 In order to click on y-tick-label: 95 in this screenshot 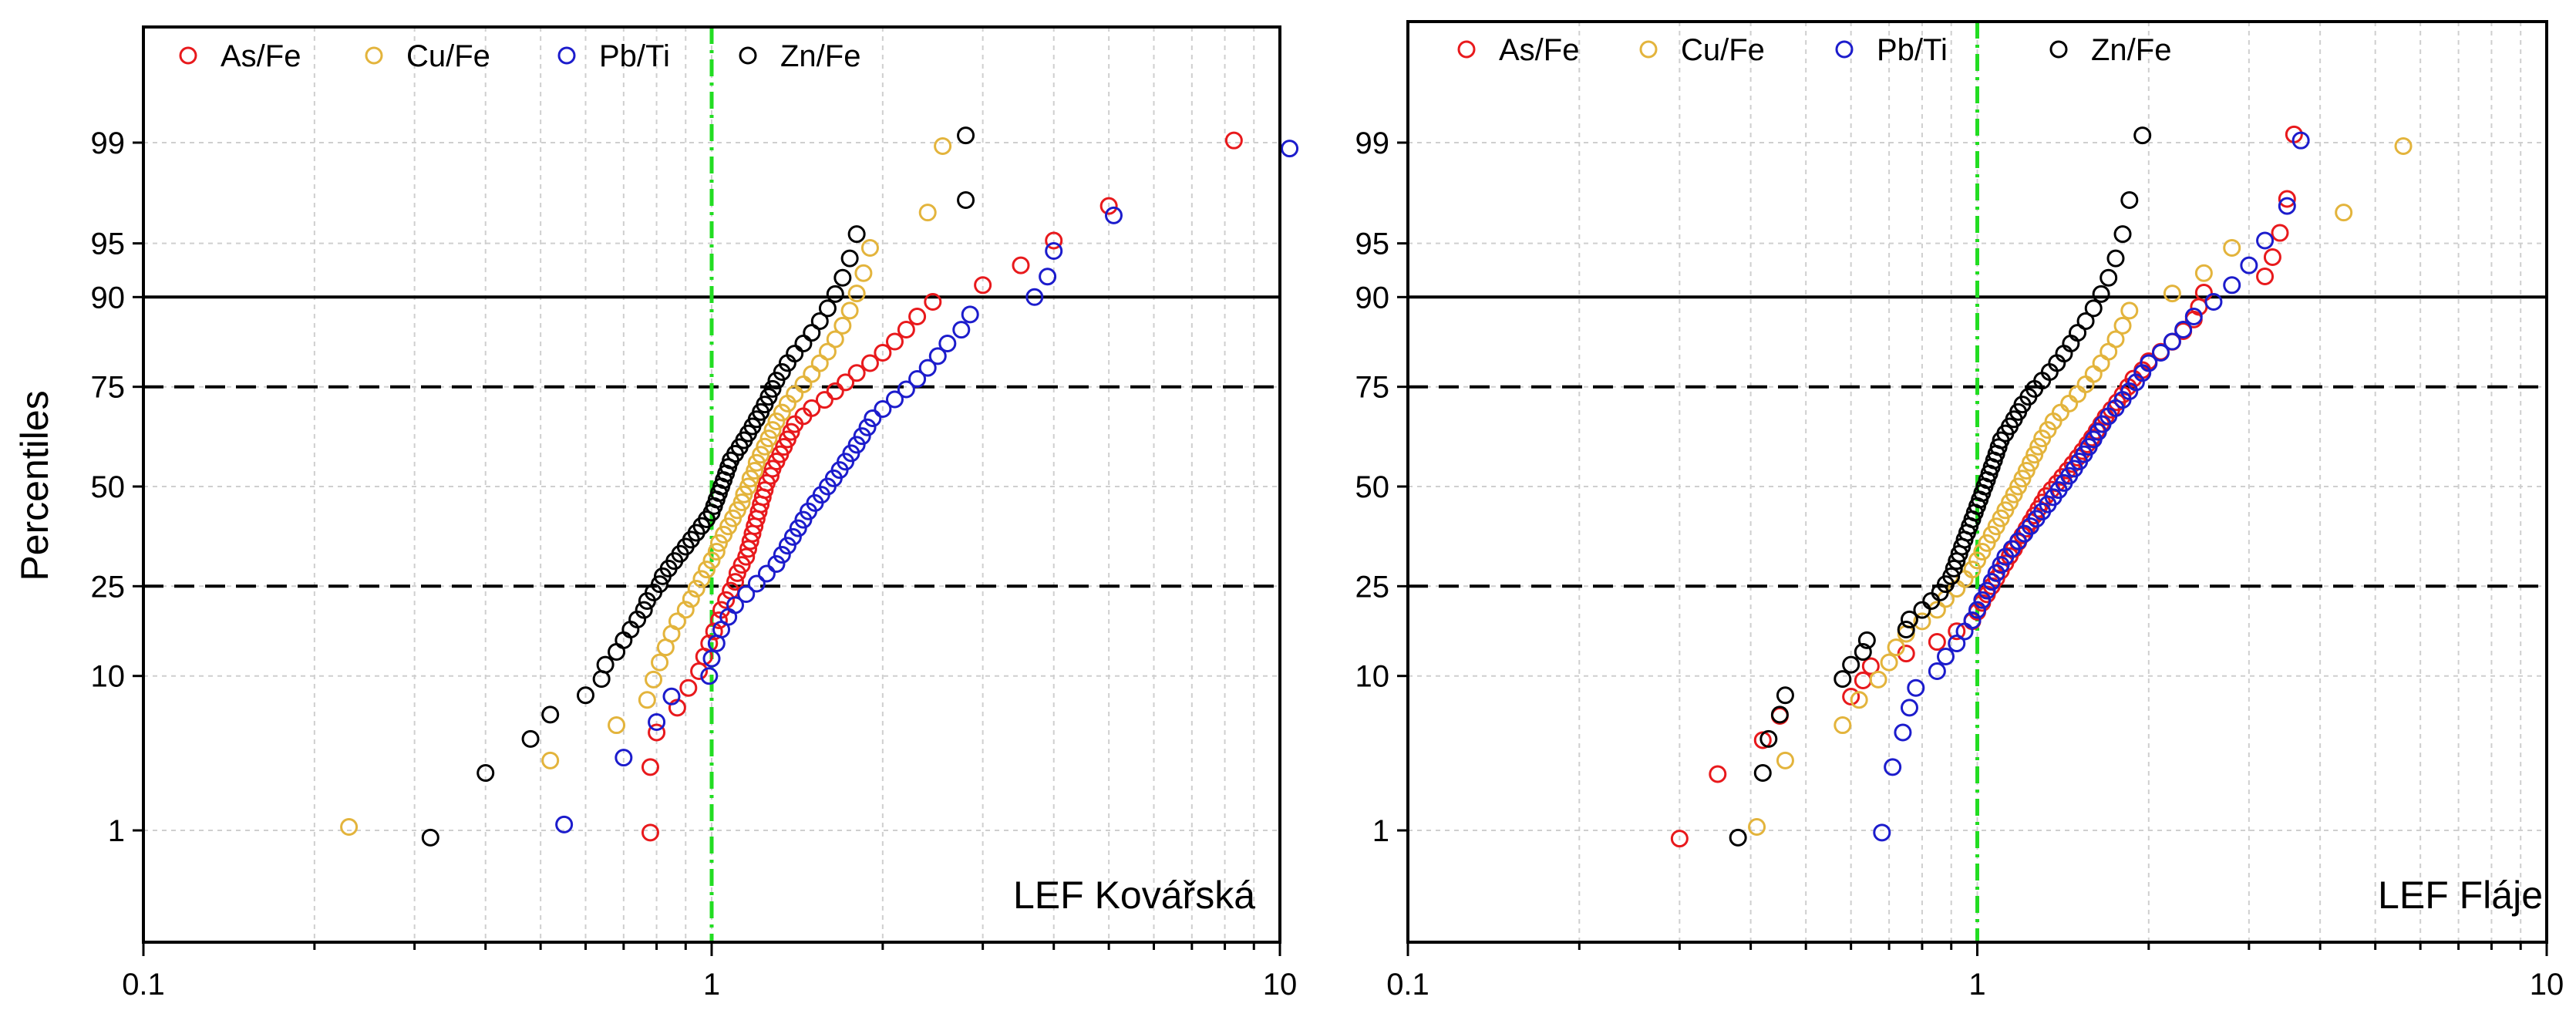, I will do `click(1372, 244)`.